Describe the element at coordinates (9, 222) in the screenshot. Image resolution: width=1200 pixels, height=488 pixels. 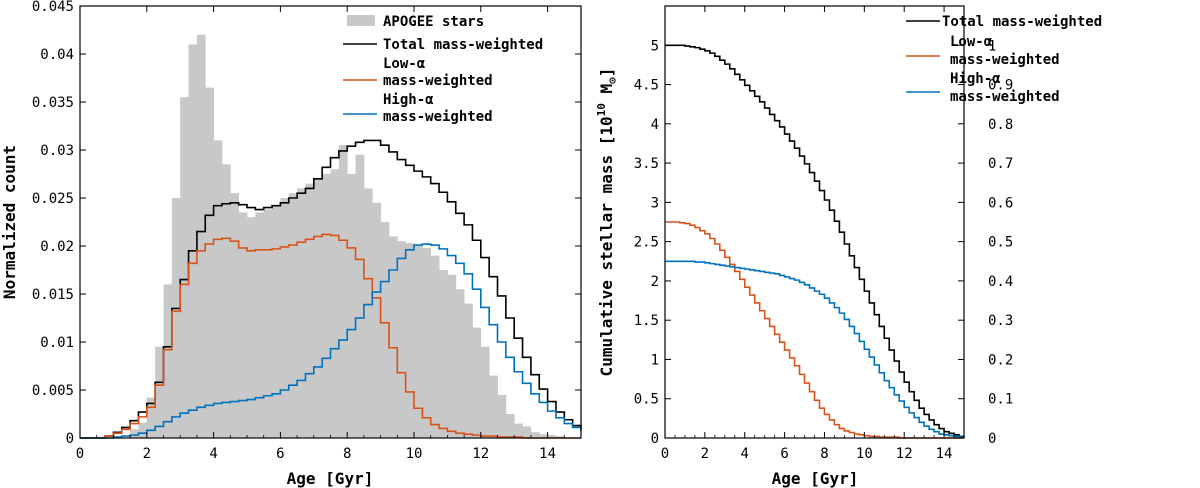
I see `left-y-axis-label: Normalized count` at that location.